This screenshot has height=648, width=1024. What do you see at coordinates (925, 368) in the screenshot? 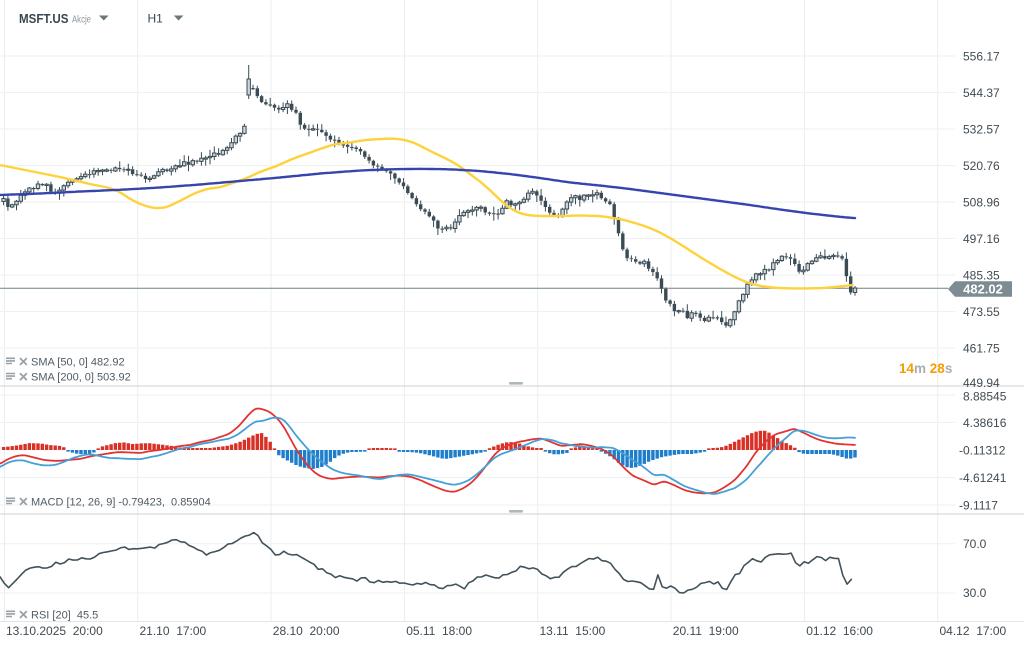
I see `svg-text: 14m 28s` at bounding box center [925, 368].